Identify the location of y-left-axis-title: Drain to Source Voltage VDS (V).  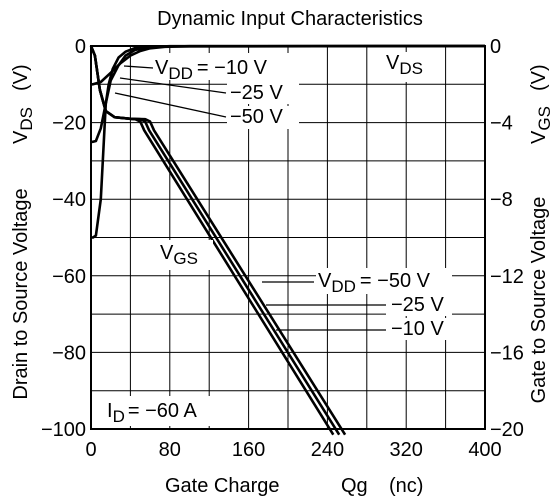
(23, 231).